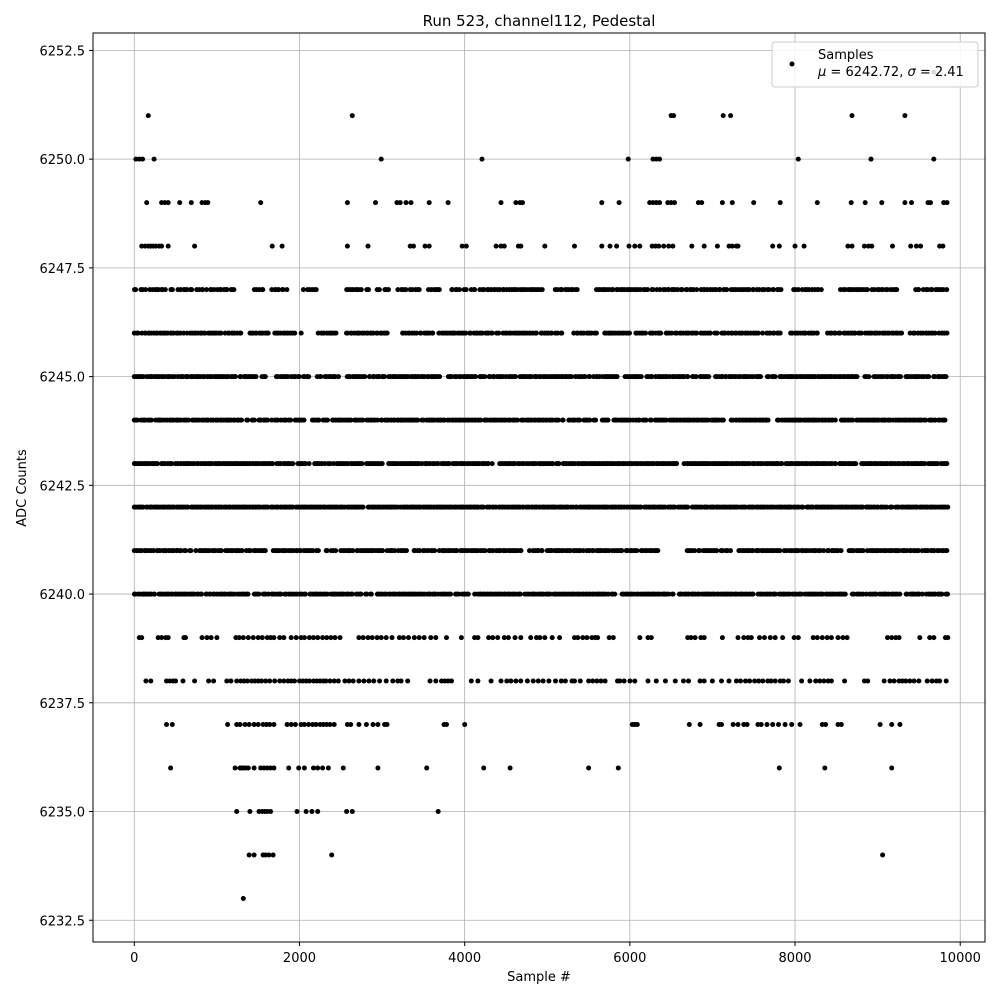 The height and width of the screenshot is (1000, 1000). Describe the element at coordinates (63, 921) in the screenshot. I see `y-tick-label: 6232.5` at that location.